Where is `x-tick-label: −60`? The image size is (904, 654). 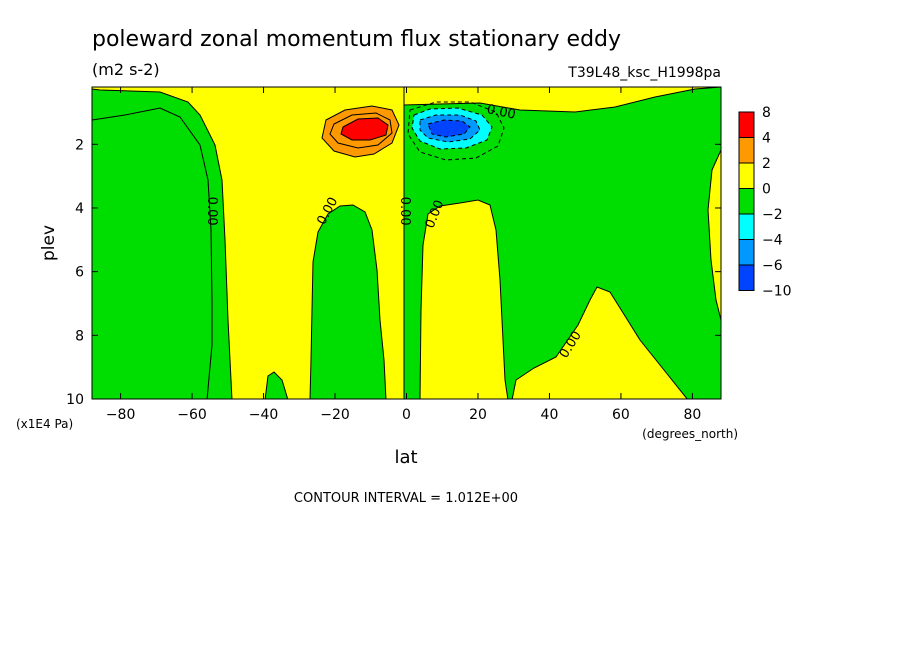 x-tick-label: −60 is located at coordinates (192, 415).